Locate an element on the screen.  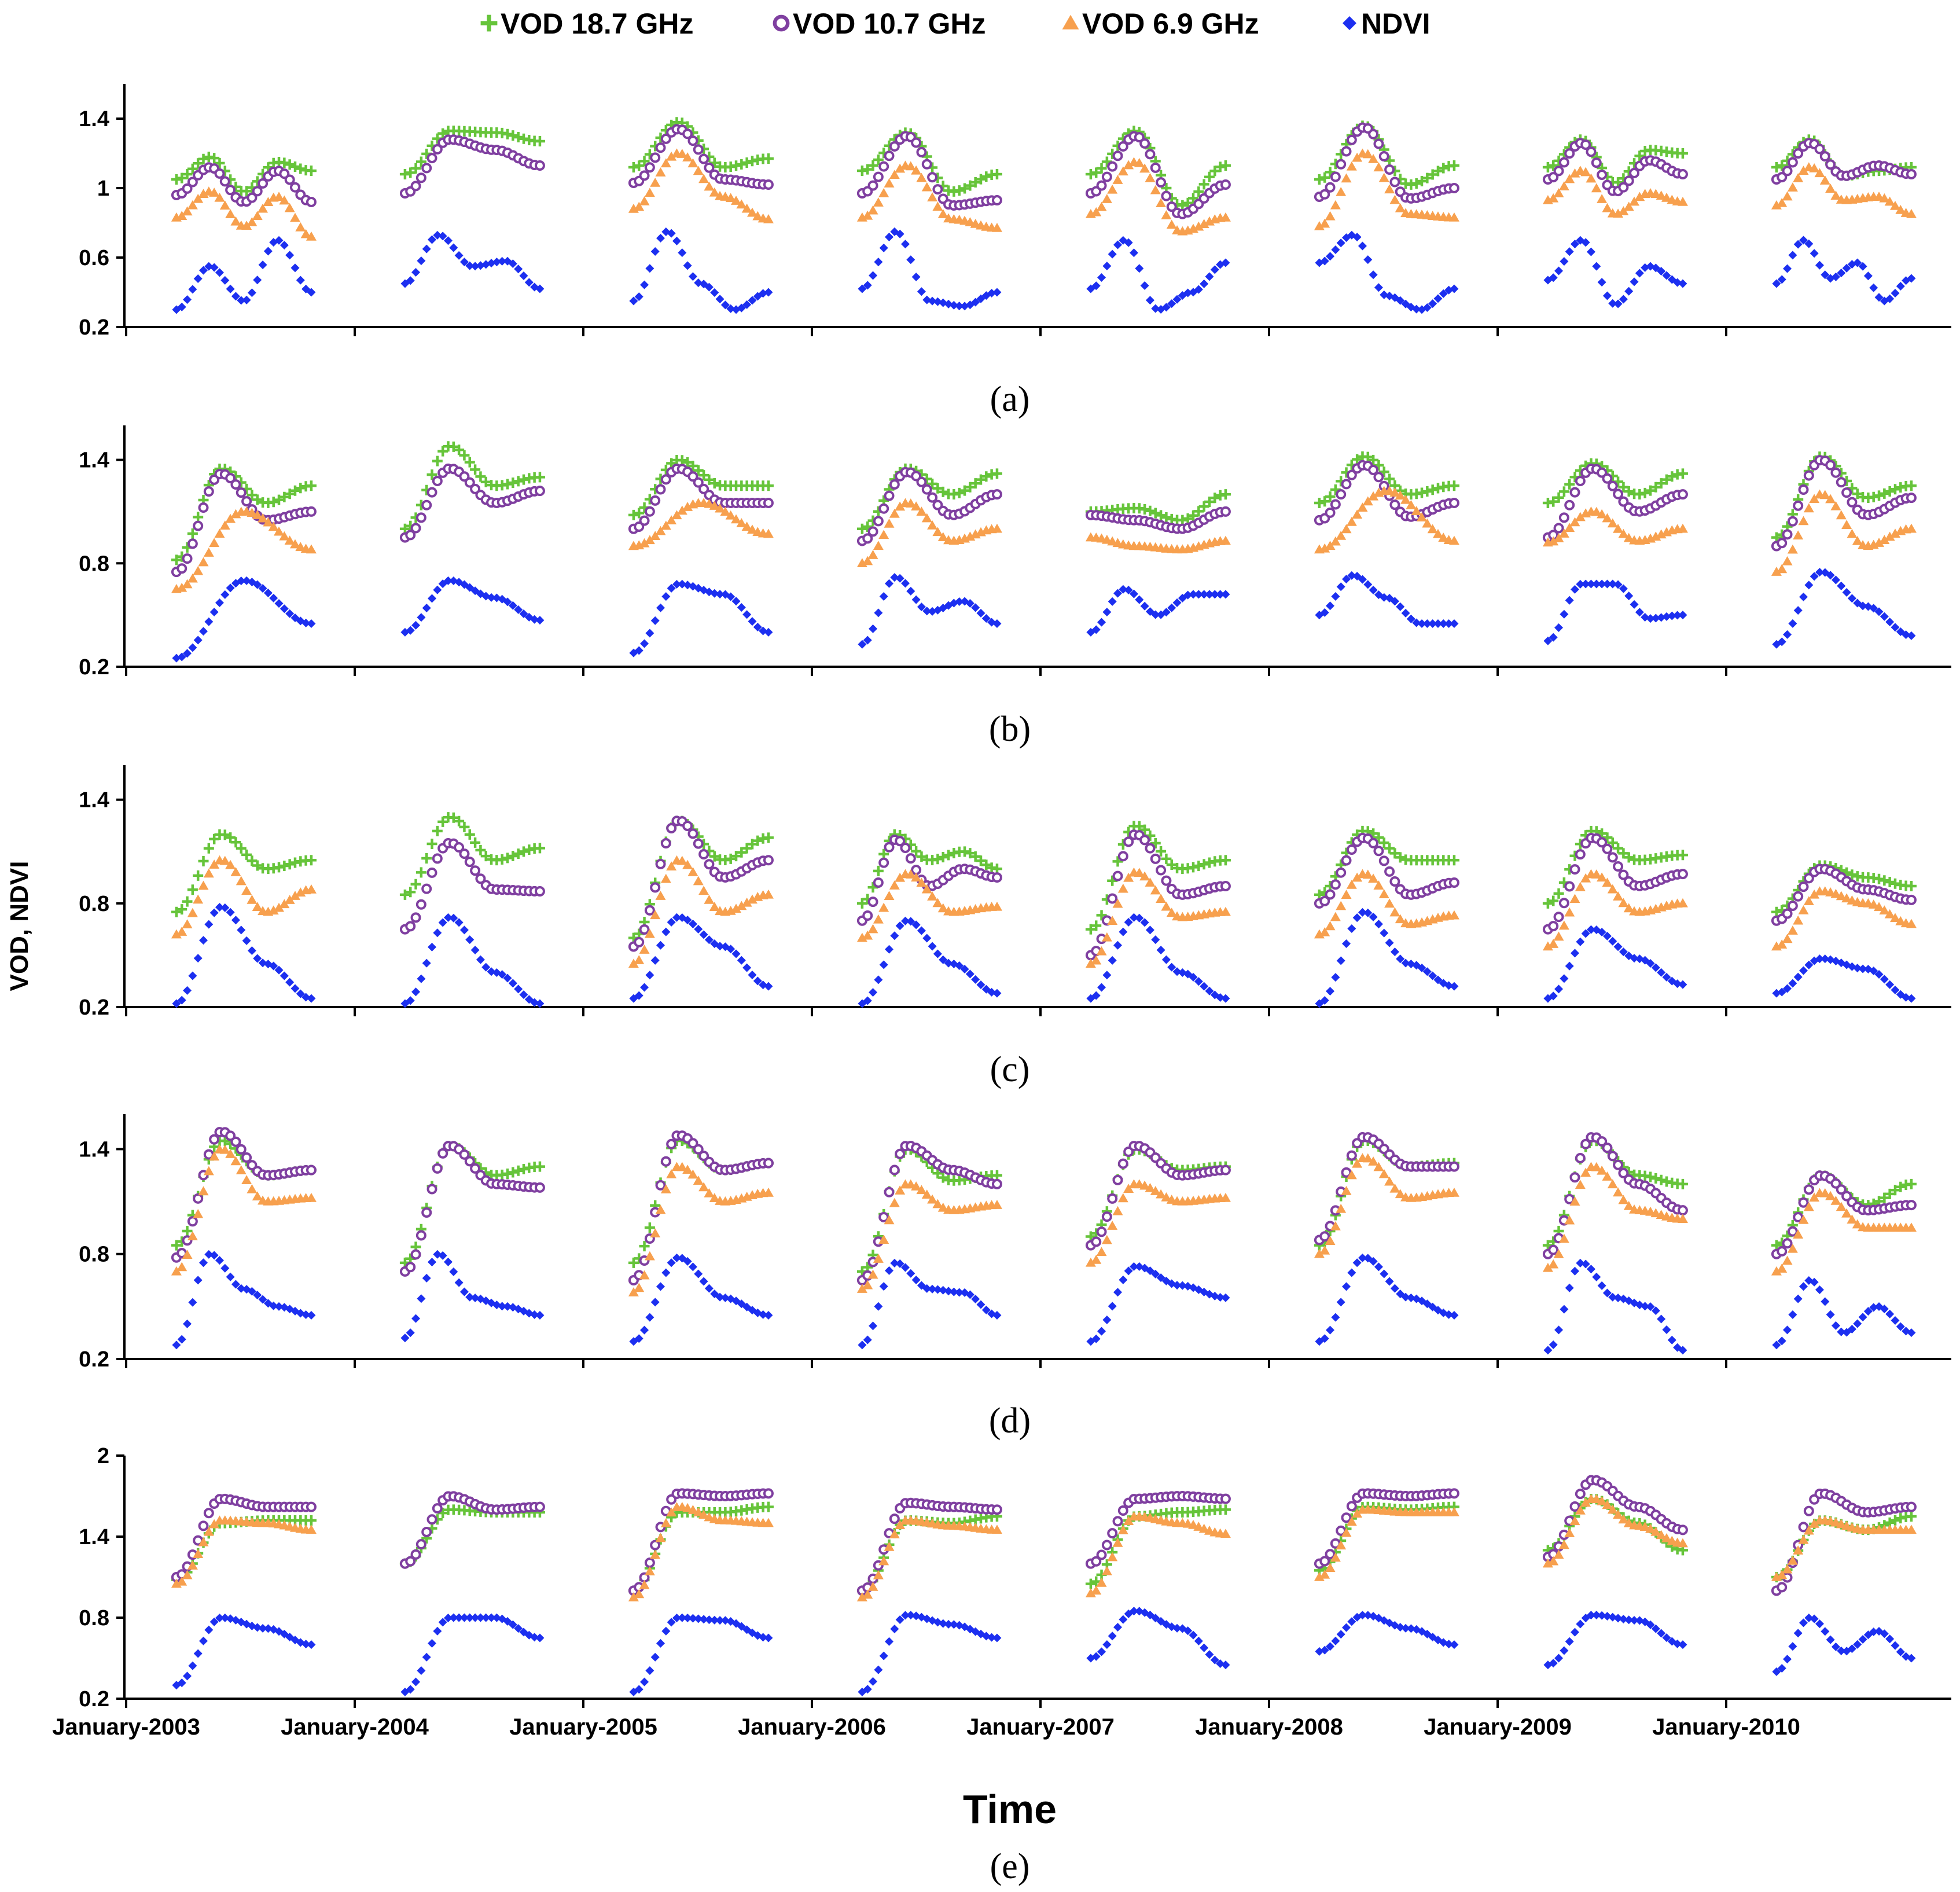
y-tick-label: 1.4 is located at coordinates (94, 119).